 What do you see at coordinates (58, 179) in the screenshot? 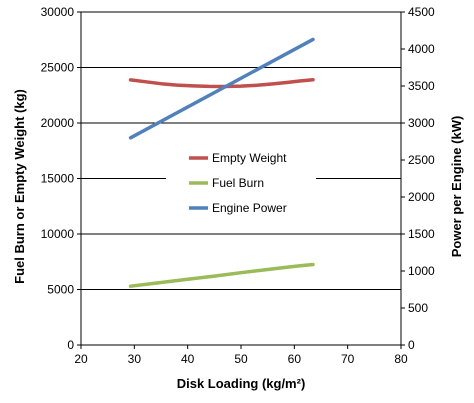
I see `left-y-tick-label: 15000` at bounding box center [58, 179].